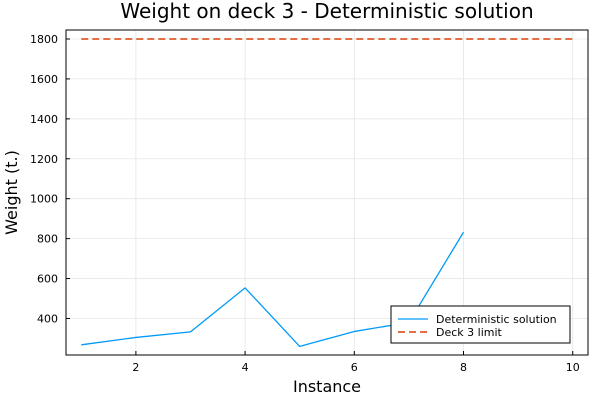 The image size is (600, 400). Describe the element at coordinates (463, 367) in the screenshot. I see `x-tick-label-8: 8` at that location.